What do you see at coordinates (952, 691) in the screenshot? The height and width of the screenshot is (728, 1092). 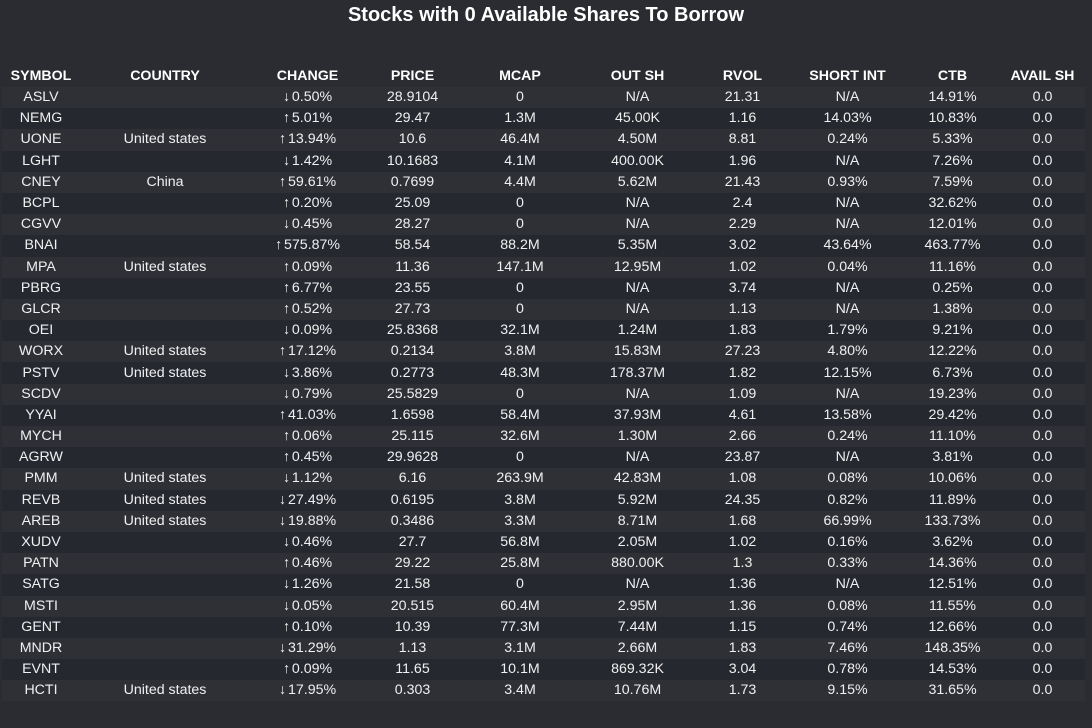 I see `cell-ctb: 31.65%` at bounding box center [952, 691].